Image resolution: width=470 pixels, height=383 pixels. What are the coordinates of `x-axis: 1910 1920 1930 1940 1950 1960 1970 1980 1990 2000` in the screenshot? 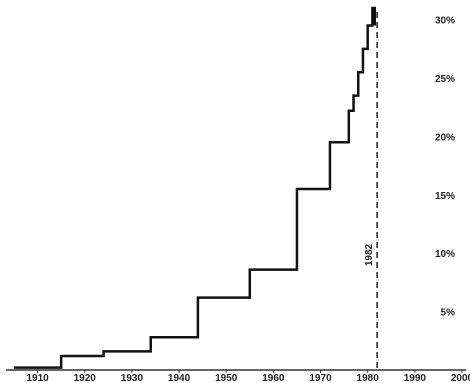 It's located at (238, 376).